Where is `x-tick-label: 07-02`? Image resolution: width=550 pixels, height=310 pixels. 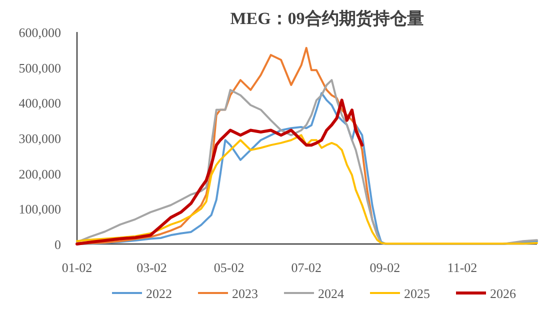 x-tick-label: 07-02 is located at coordinates (306, 267).